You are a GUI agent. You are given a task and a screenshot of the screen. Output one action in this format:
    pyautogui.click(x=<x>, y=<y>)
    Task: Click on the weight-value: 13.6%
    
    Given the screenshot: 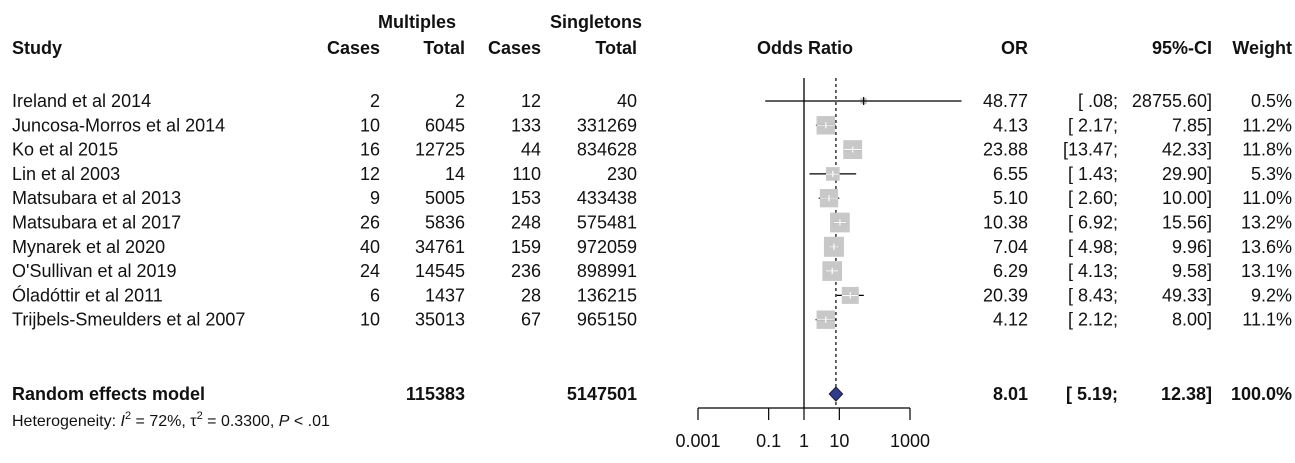 What is the action you would take?
    pyautogui.click(x=1266, y=247)
    